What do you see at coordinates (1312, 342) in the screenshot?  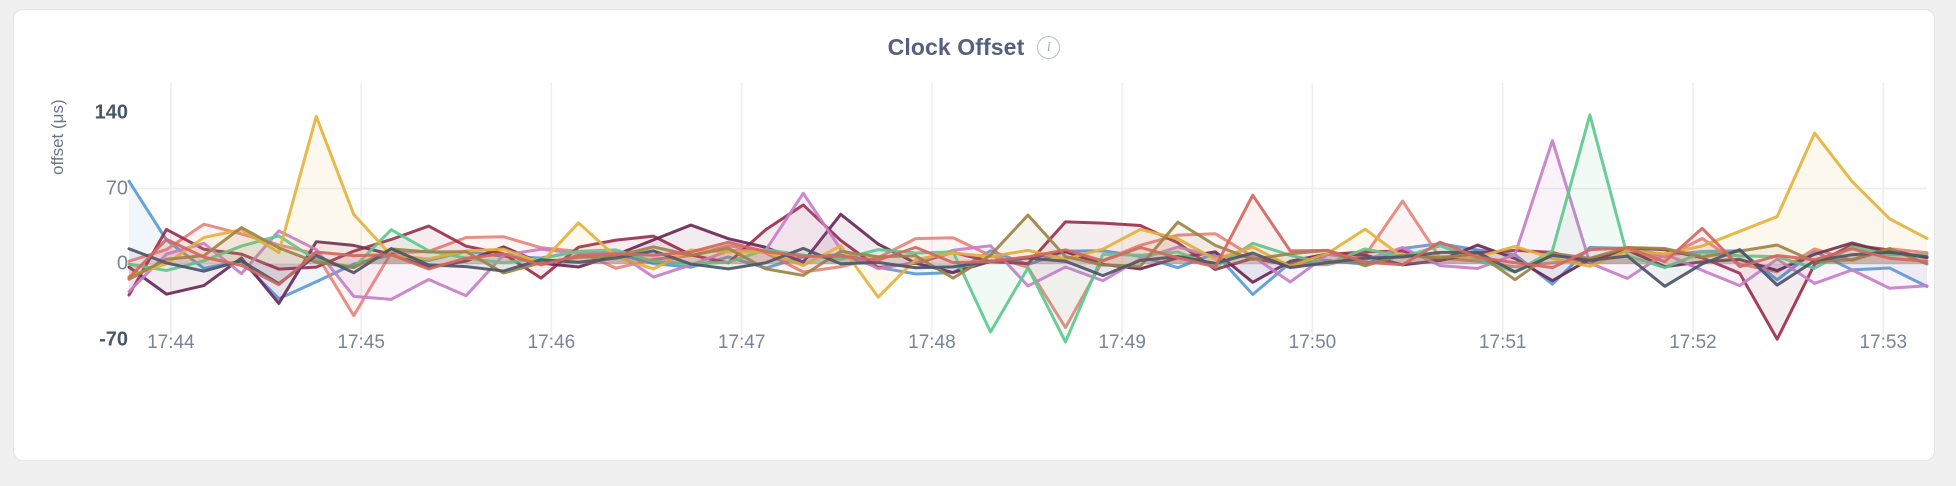 I see `x-tick-label: 17:50` at bounding box center [1312, 342].